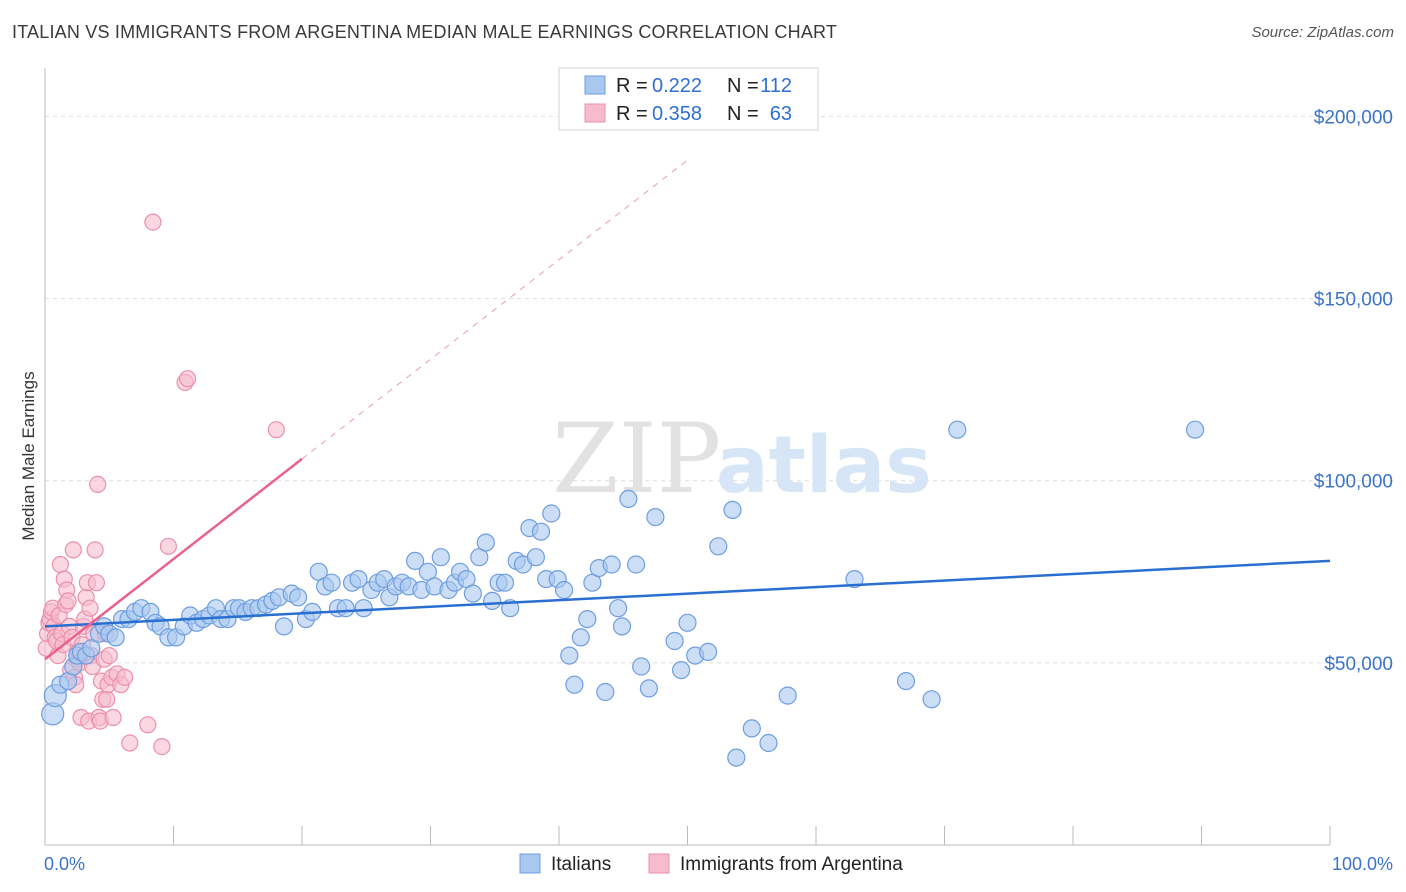 The image size is (1406, 892). What do you see at coordinates (632, 114) in the screenshot?
I see `legend-r-label-argentina: R =` at bounding box center [632, 114].